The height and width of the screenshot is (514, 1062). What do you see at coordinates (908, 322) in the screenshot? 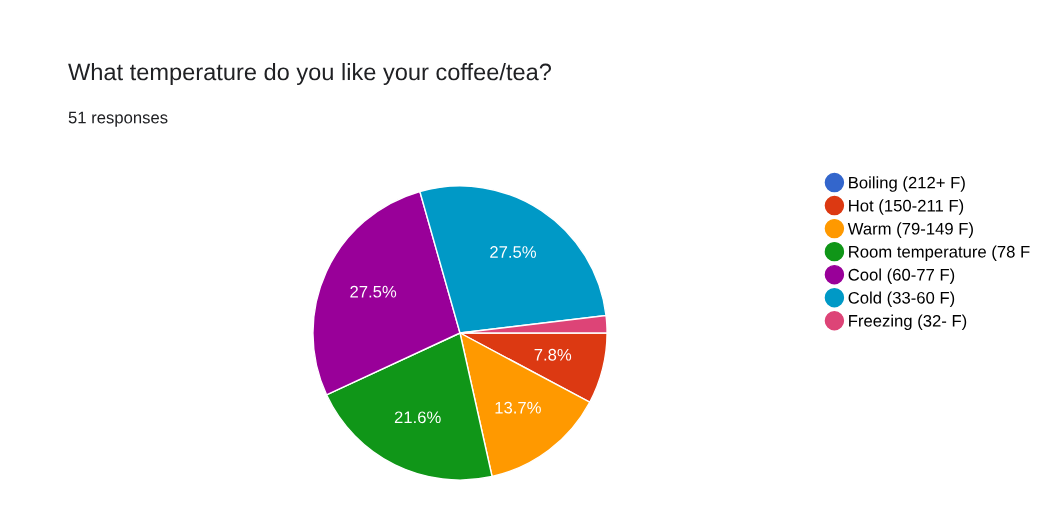
I see `legend-label: Freezing (32- F)` at bounding box center [908, 322].